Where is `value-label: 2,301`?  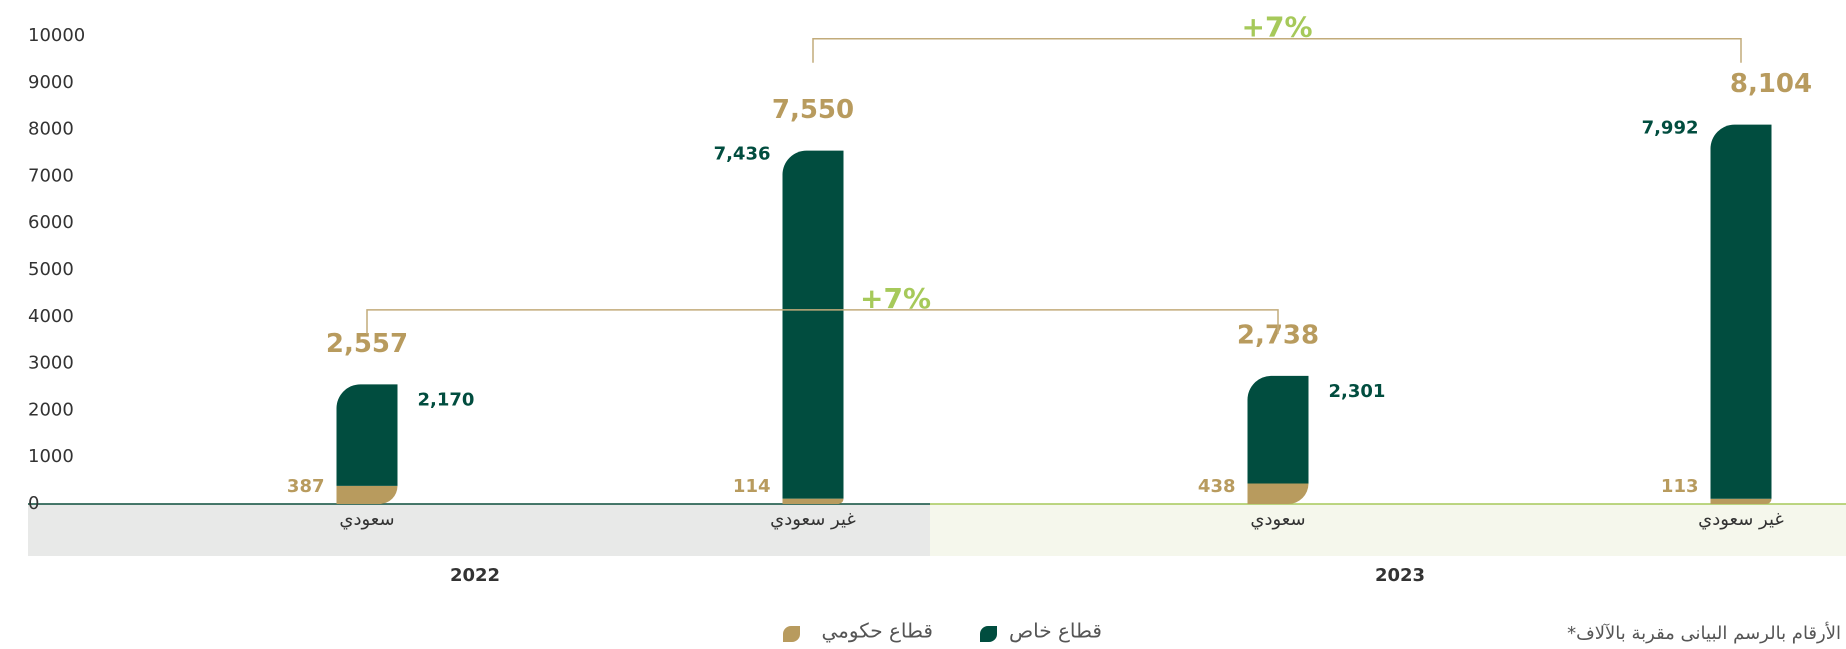
value-label: 2,301 is located at coordinates (1357, 391).